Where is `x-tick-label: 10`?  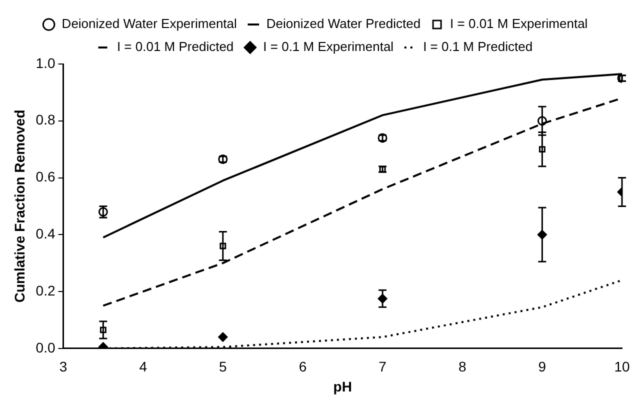 x-tick-label: 10 is located at coordinates (622, 366).